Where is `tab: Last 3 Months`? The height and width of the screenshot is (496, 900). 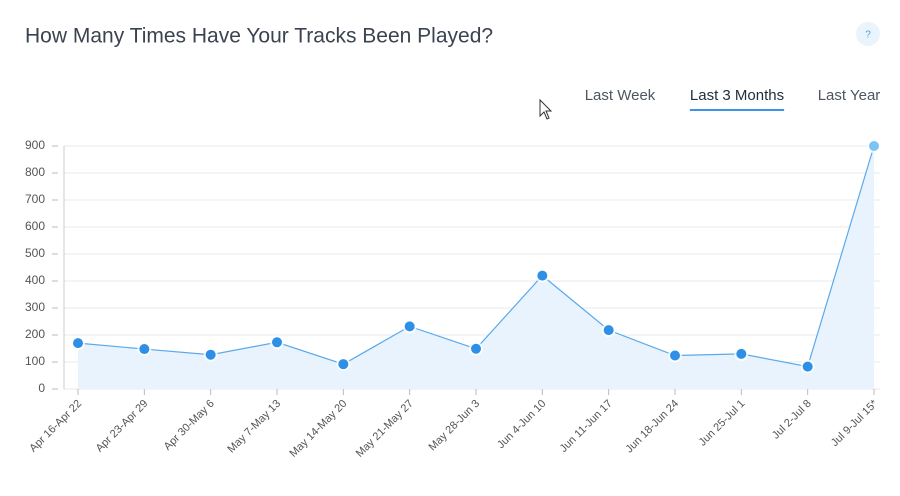 tab: Last 3 Months is located at coordinates (737, 95).